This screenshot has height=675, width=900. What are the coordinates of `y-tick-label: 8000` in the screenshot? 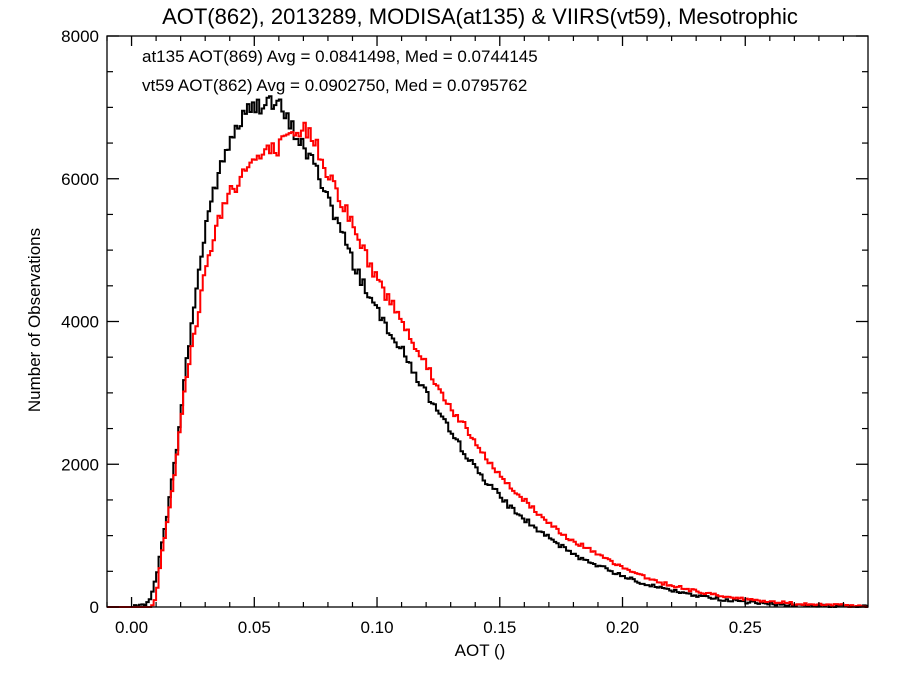 It's located at (80, 36).